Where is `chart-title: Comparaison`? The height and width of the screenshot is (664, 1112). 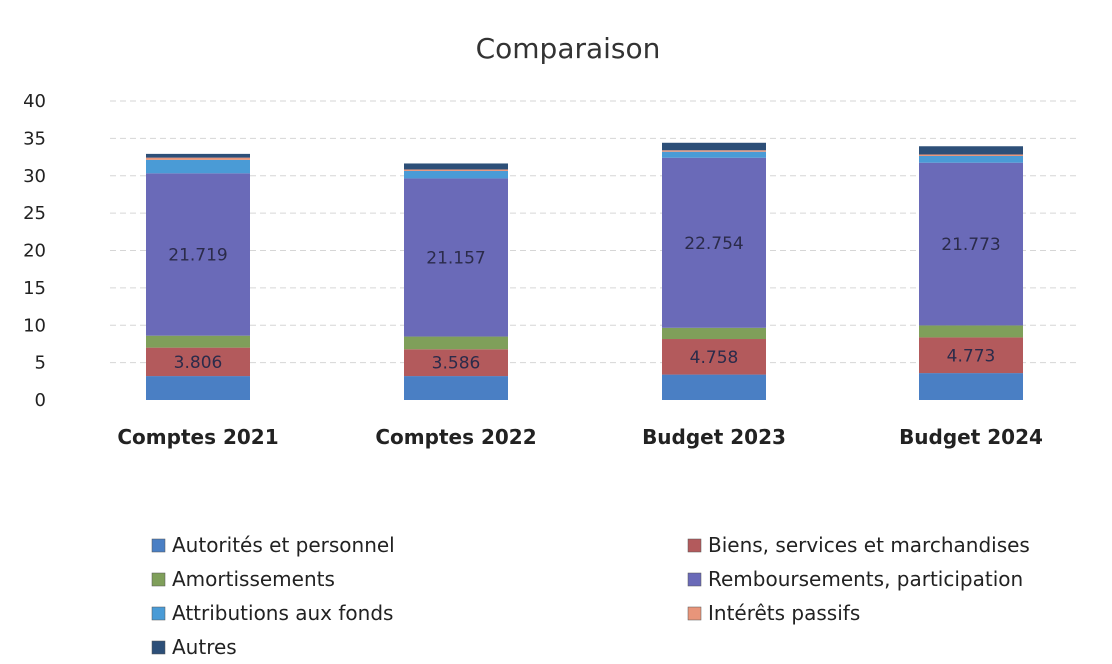 chart-title: Comparaison is located at coordinates (568, 48).